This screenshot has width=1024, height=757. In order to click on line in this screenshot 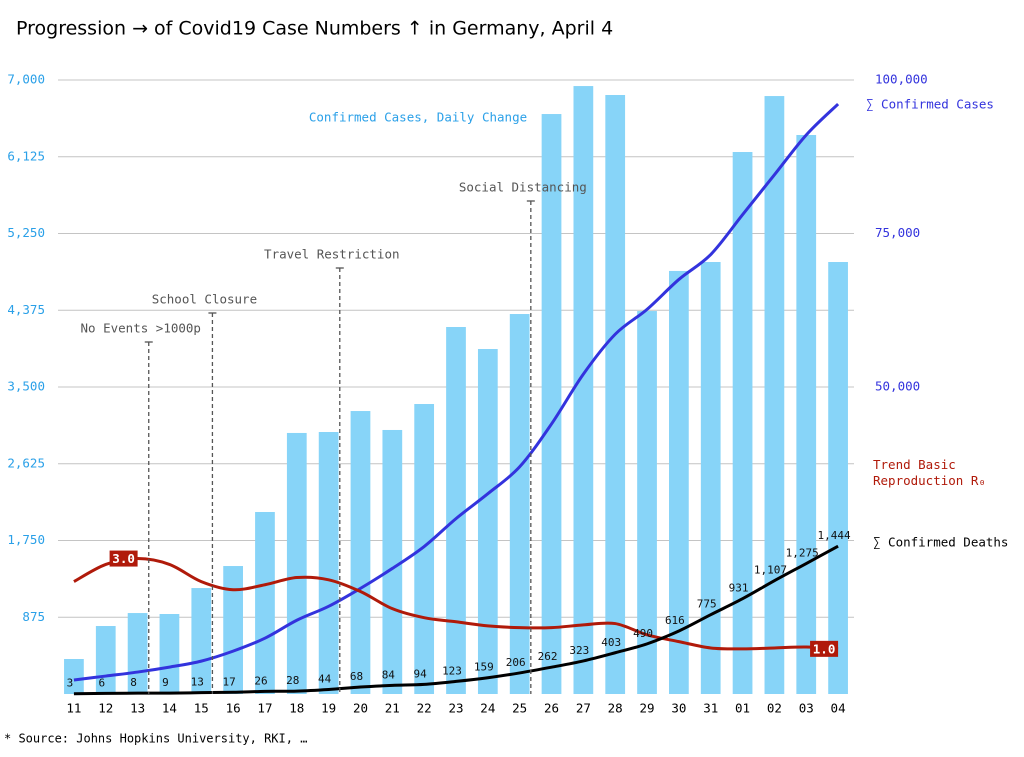, I will do `click(456, 604)`.